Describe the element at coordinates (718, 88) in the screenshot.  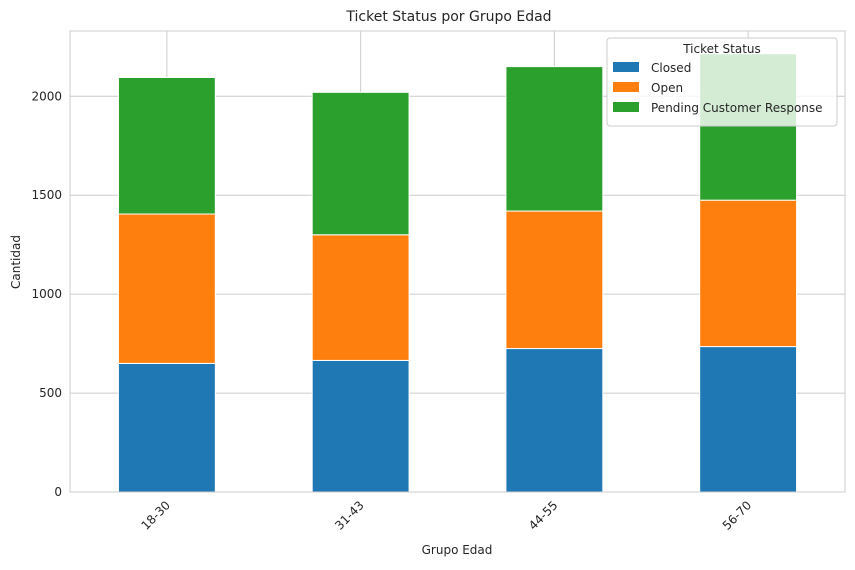
I see `legend-items: Closed Open Pending Customer Response` at that location.